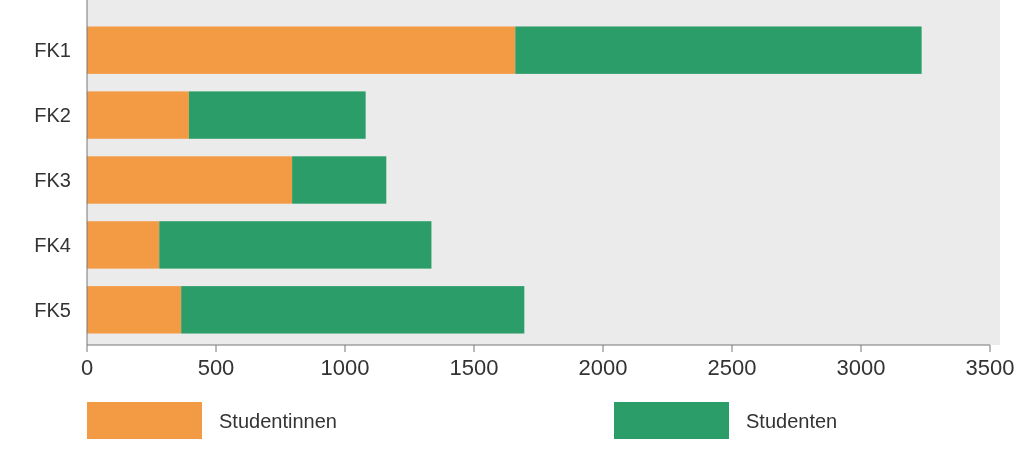  Describe the element at coordinates (52, 115) in the screenshot. I see `y-tick-label: FK2` at that location.